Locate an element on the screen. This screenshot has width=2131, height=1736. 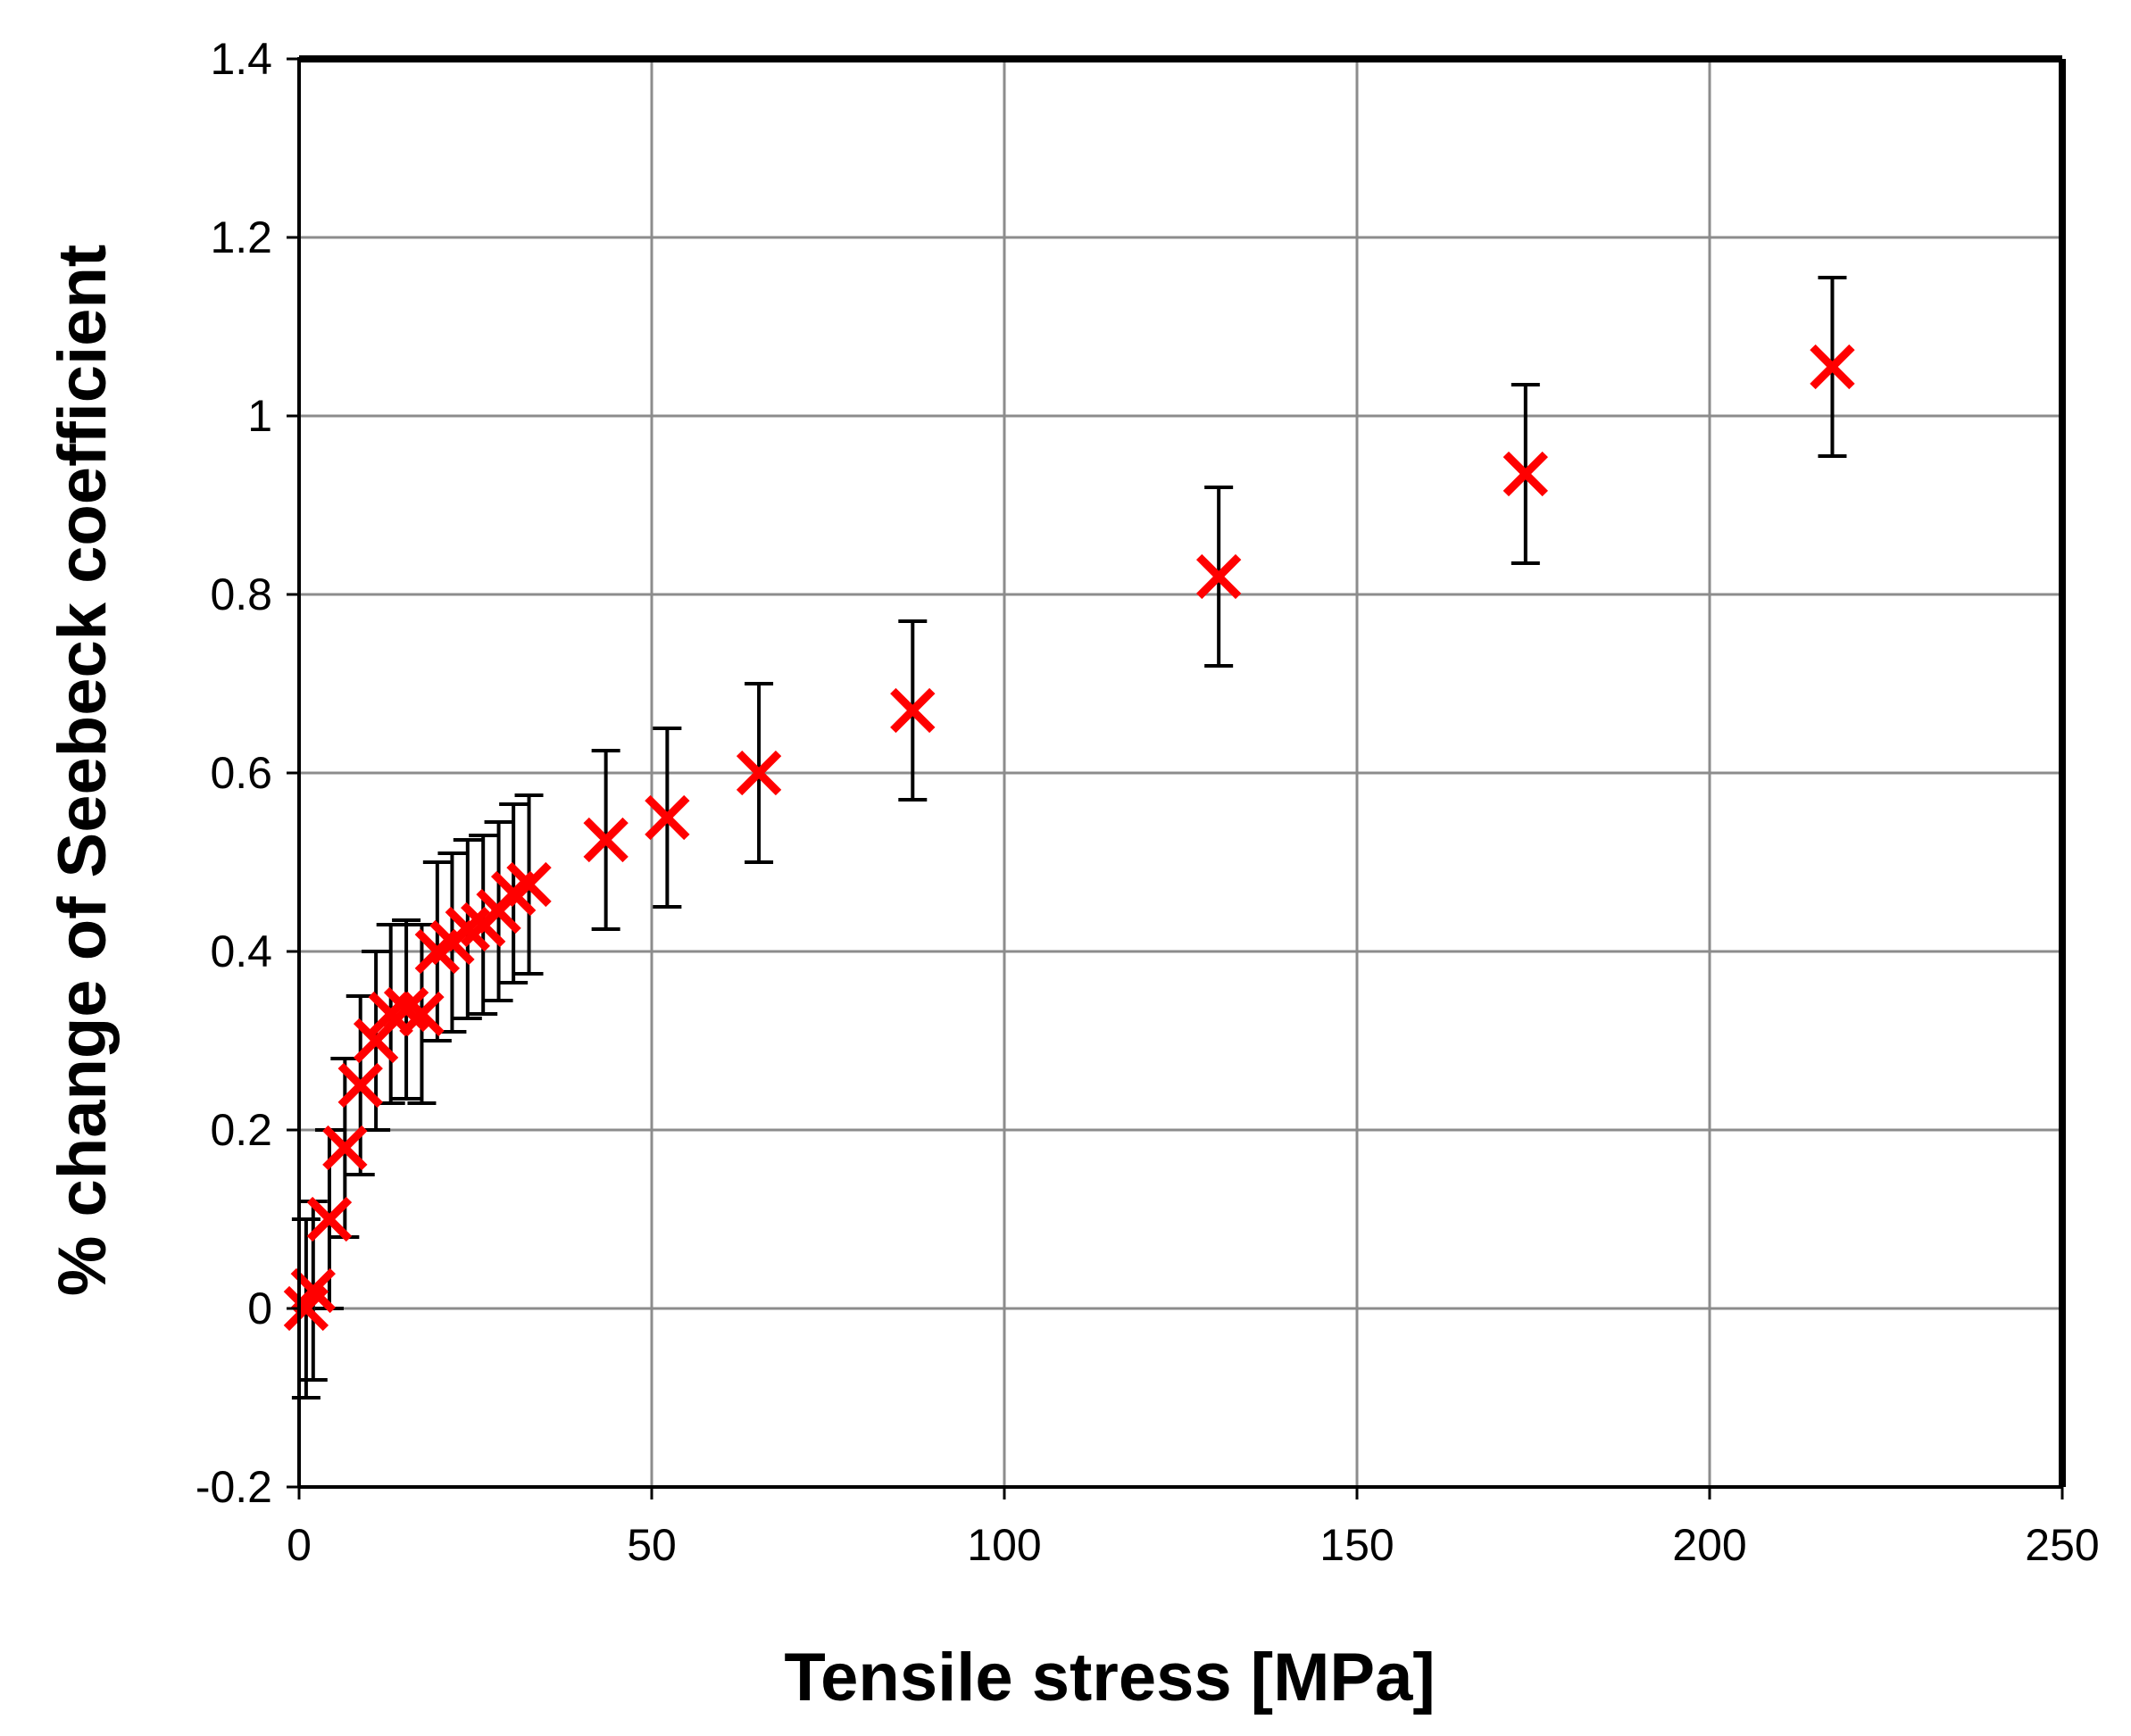
x-tick-label: 250 is located at coordinates (2062, 1545).